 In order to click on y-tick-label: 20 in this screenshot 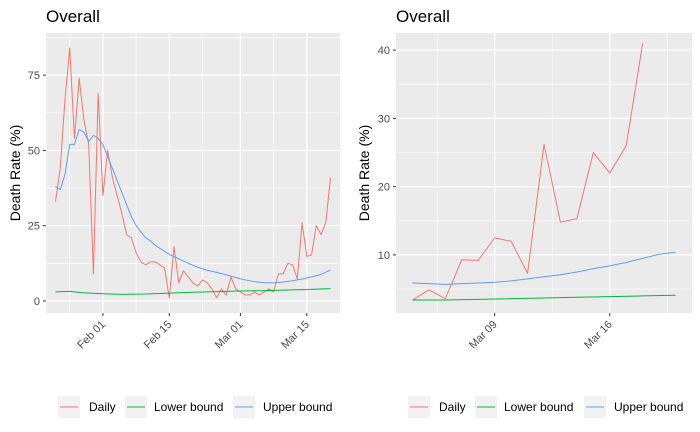, I will do `click(384, 188)`.